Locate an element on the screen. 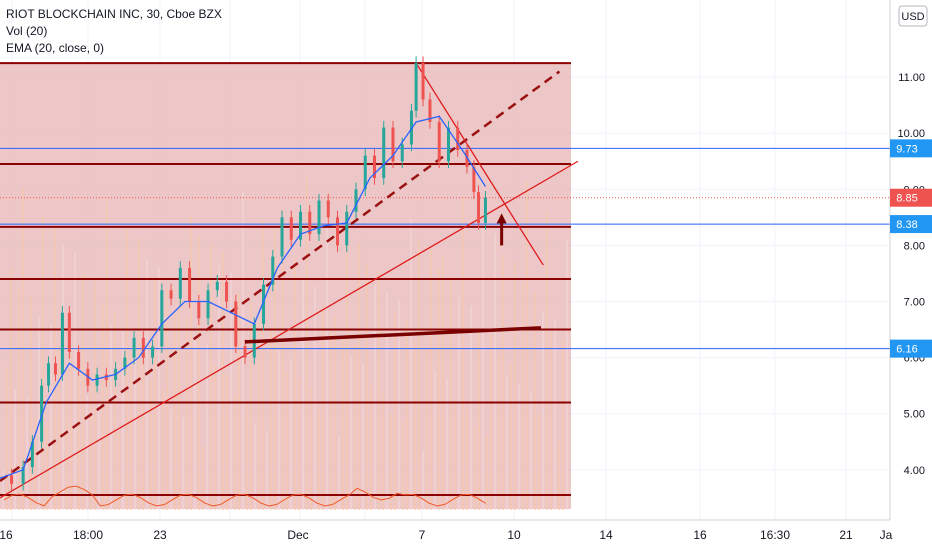  currency-box is located at coordinates (913, 16).